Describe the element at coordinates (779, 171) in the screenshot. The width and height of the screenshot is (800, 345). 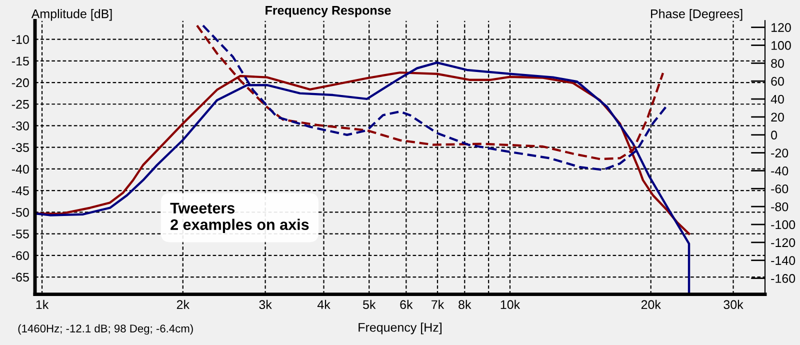
I see `y2-tick-label: -40` at that location.